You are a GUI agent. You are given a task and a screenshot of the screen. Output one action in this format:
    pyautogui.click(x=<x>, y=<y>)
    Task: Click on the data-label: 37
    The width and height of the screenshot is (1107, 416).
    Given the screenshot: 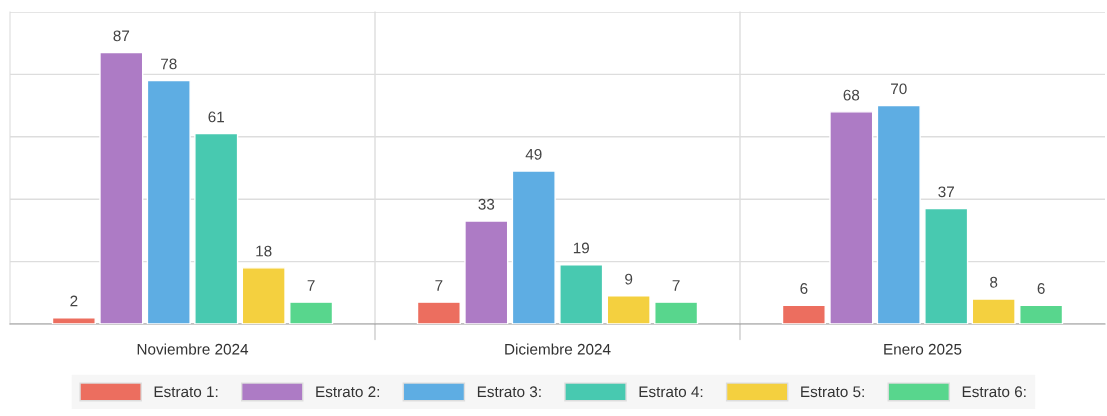 What is the action you would take?
    pyautogui.click(x=946, y=192)
    